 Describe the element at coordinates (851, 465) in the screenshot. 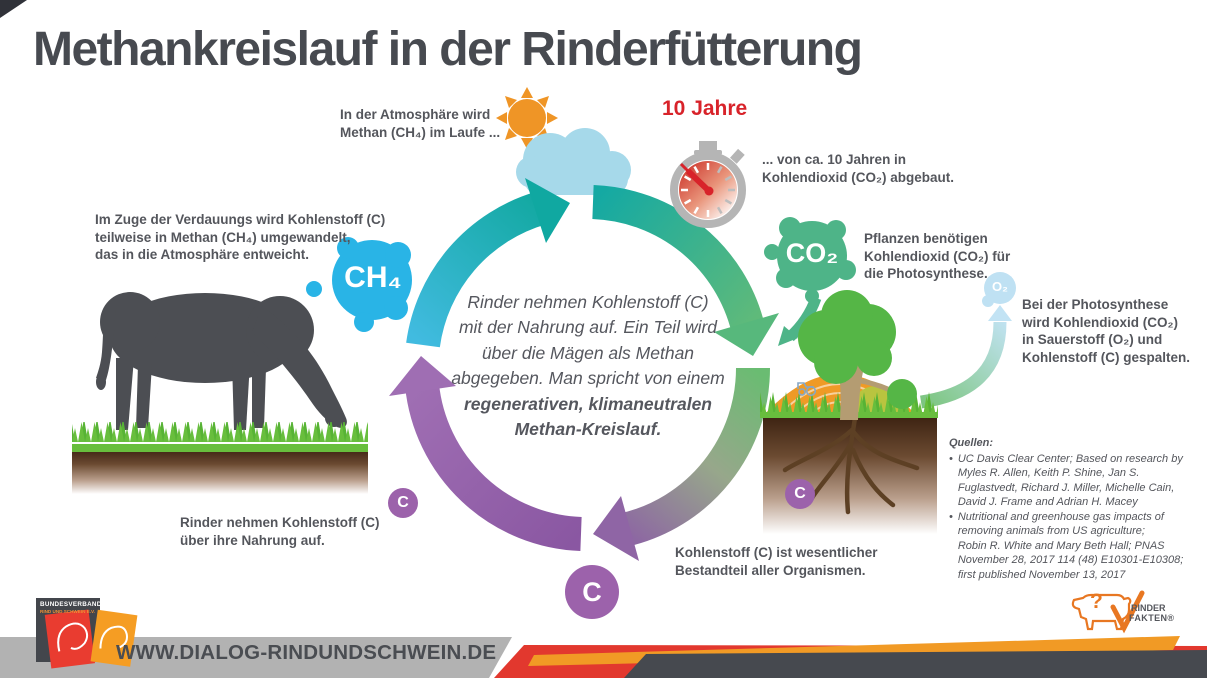

I see `tree-roots` at that location.